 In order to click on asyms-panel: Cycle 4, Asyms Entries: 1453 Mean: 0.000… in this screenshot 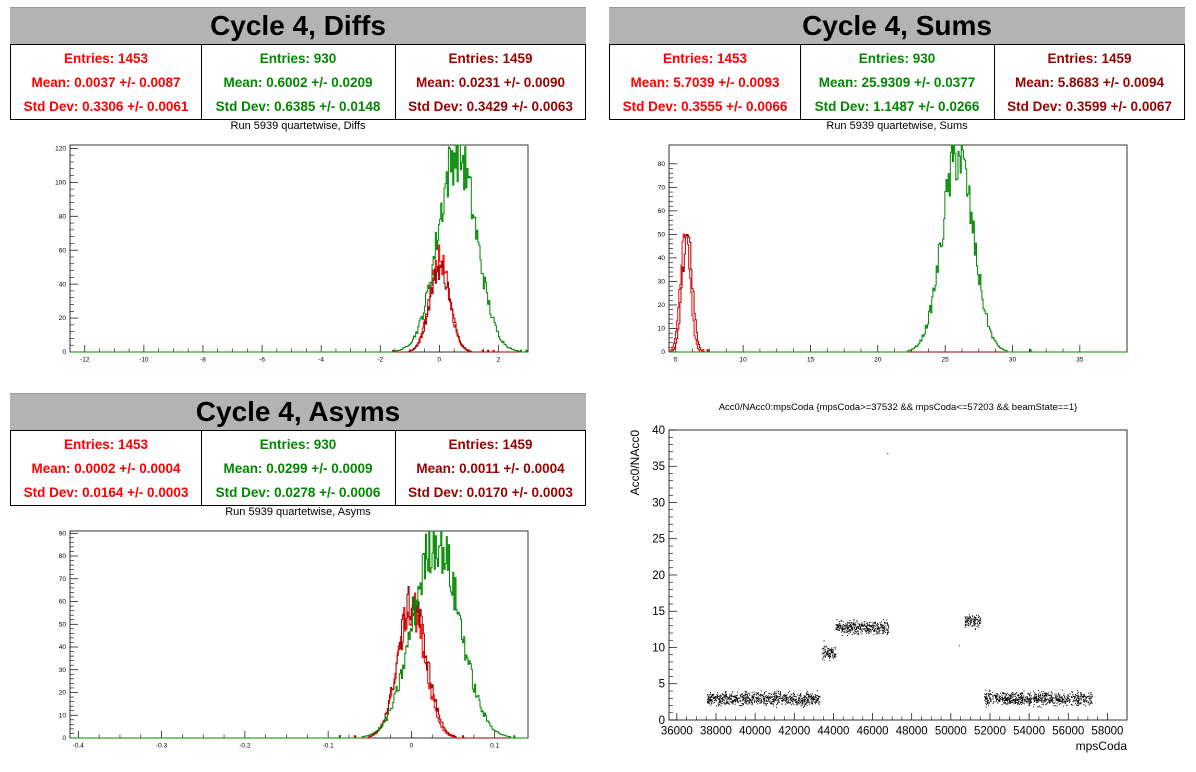, I will do `click(298, 455)`.